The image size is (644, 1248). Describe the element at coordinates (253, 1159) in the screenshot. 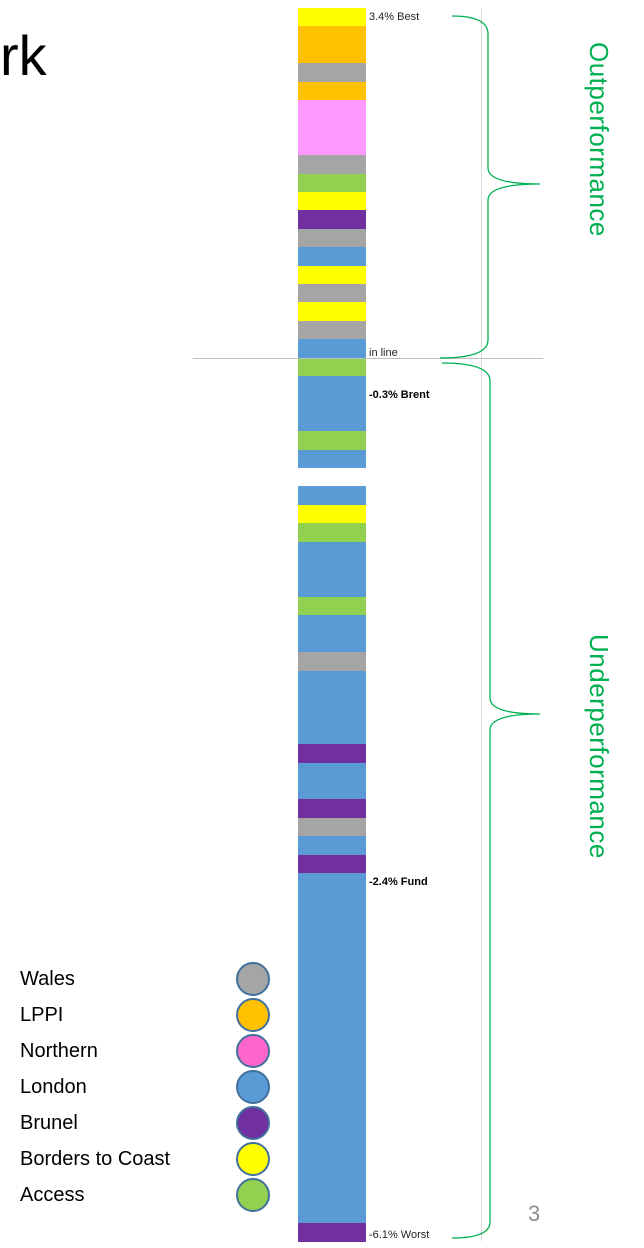

I see `yellow-circle-icon` at that location.